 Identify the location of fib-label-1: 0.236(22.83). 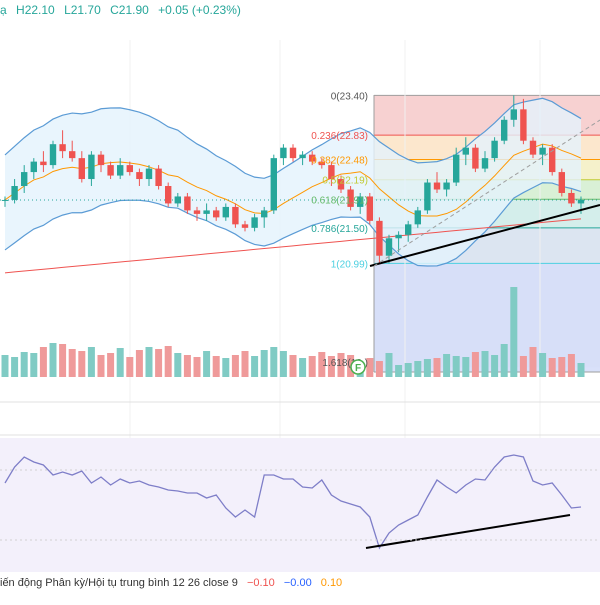
(339, 136).